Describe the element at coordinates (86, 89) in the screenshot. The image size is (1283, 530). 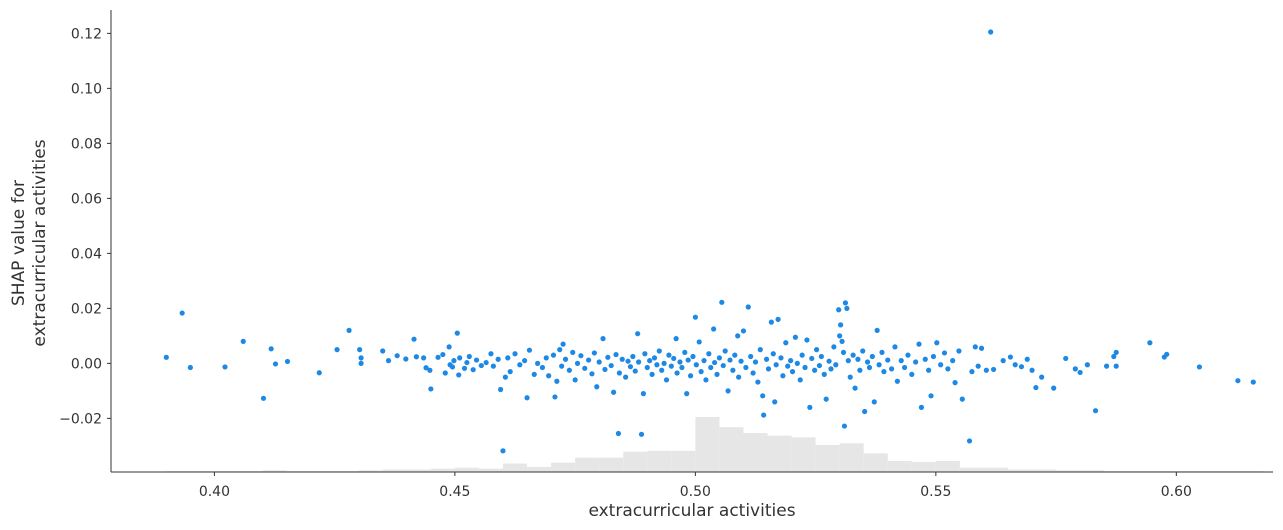
I see `y-tick-label: 0.10` at that location.